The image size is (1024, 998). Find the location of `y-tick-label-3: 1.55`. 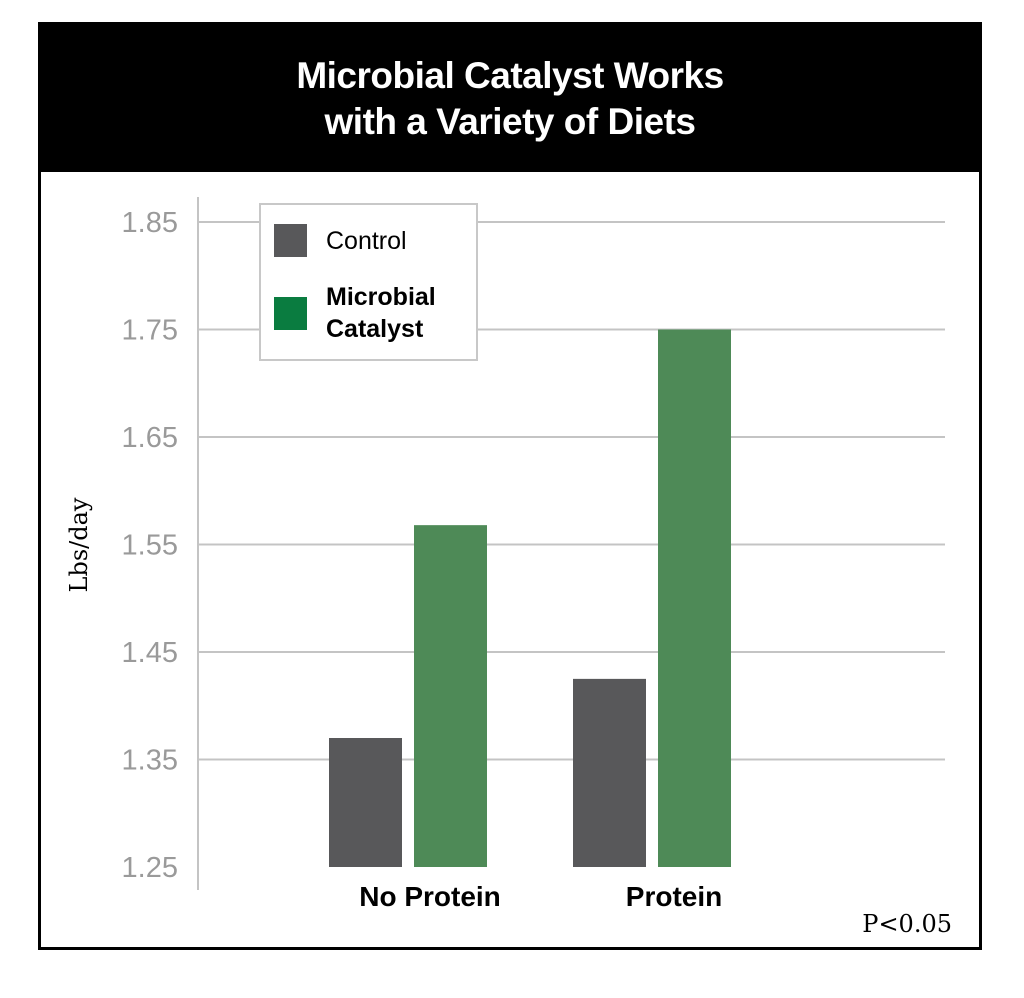

y-tick-label-3: 1.55 is located at coordinates (150, 546).